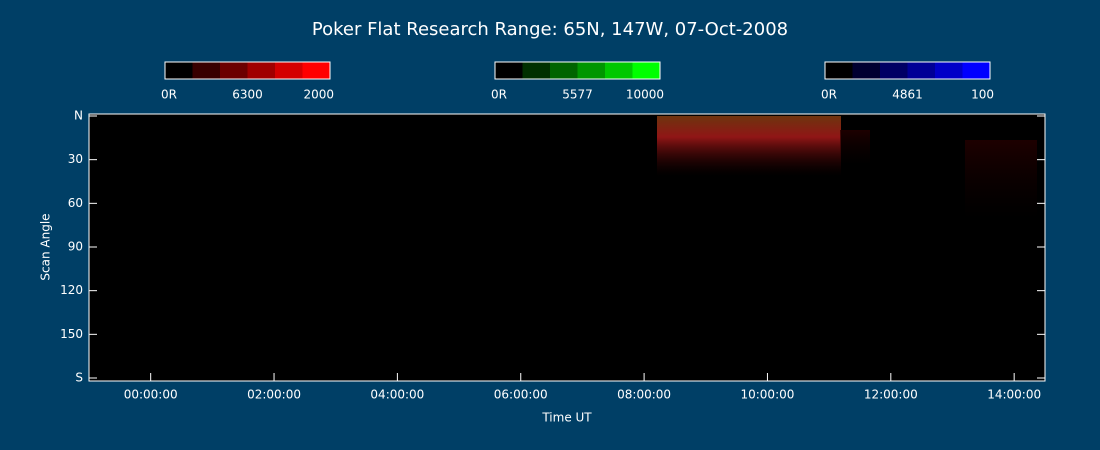 Image resolution: width=1100 pixels, height=450 pixels. Describe the element at coordinates (71, 334) in the screenshot. I see `y-tick-label: 150` at that location.